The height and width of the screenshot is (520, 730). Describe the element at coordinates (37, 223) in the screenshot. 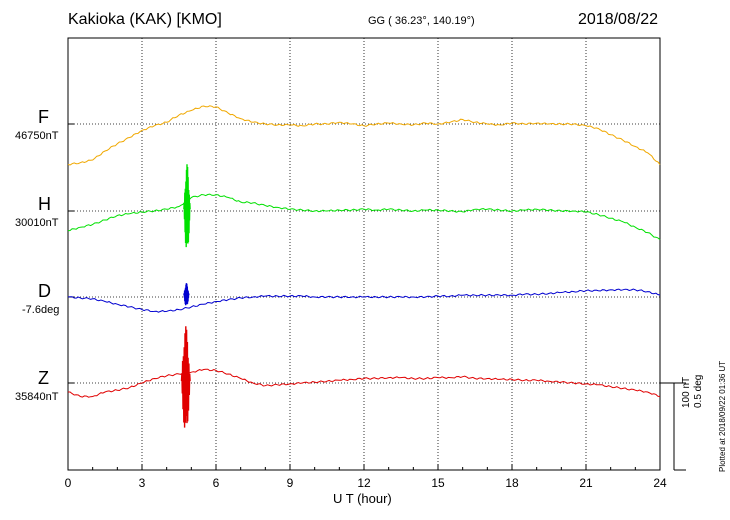

I see `component-baseline-h: 30010nT` at that location.